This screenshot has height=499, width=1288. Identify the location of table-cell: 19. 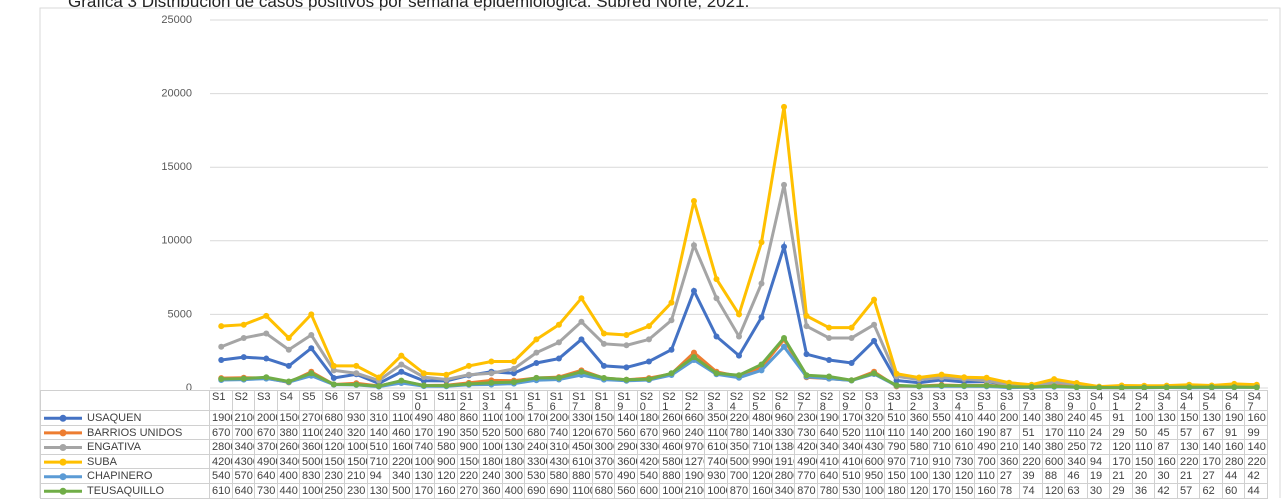
(1099, 476).